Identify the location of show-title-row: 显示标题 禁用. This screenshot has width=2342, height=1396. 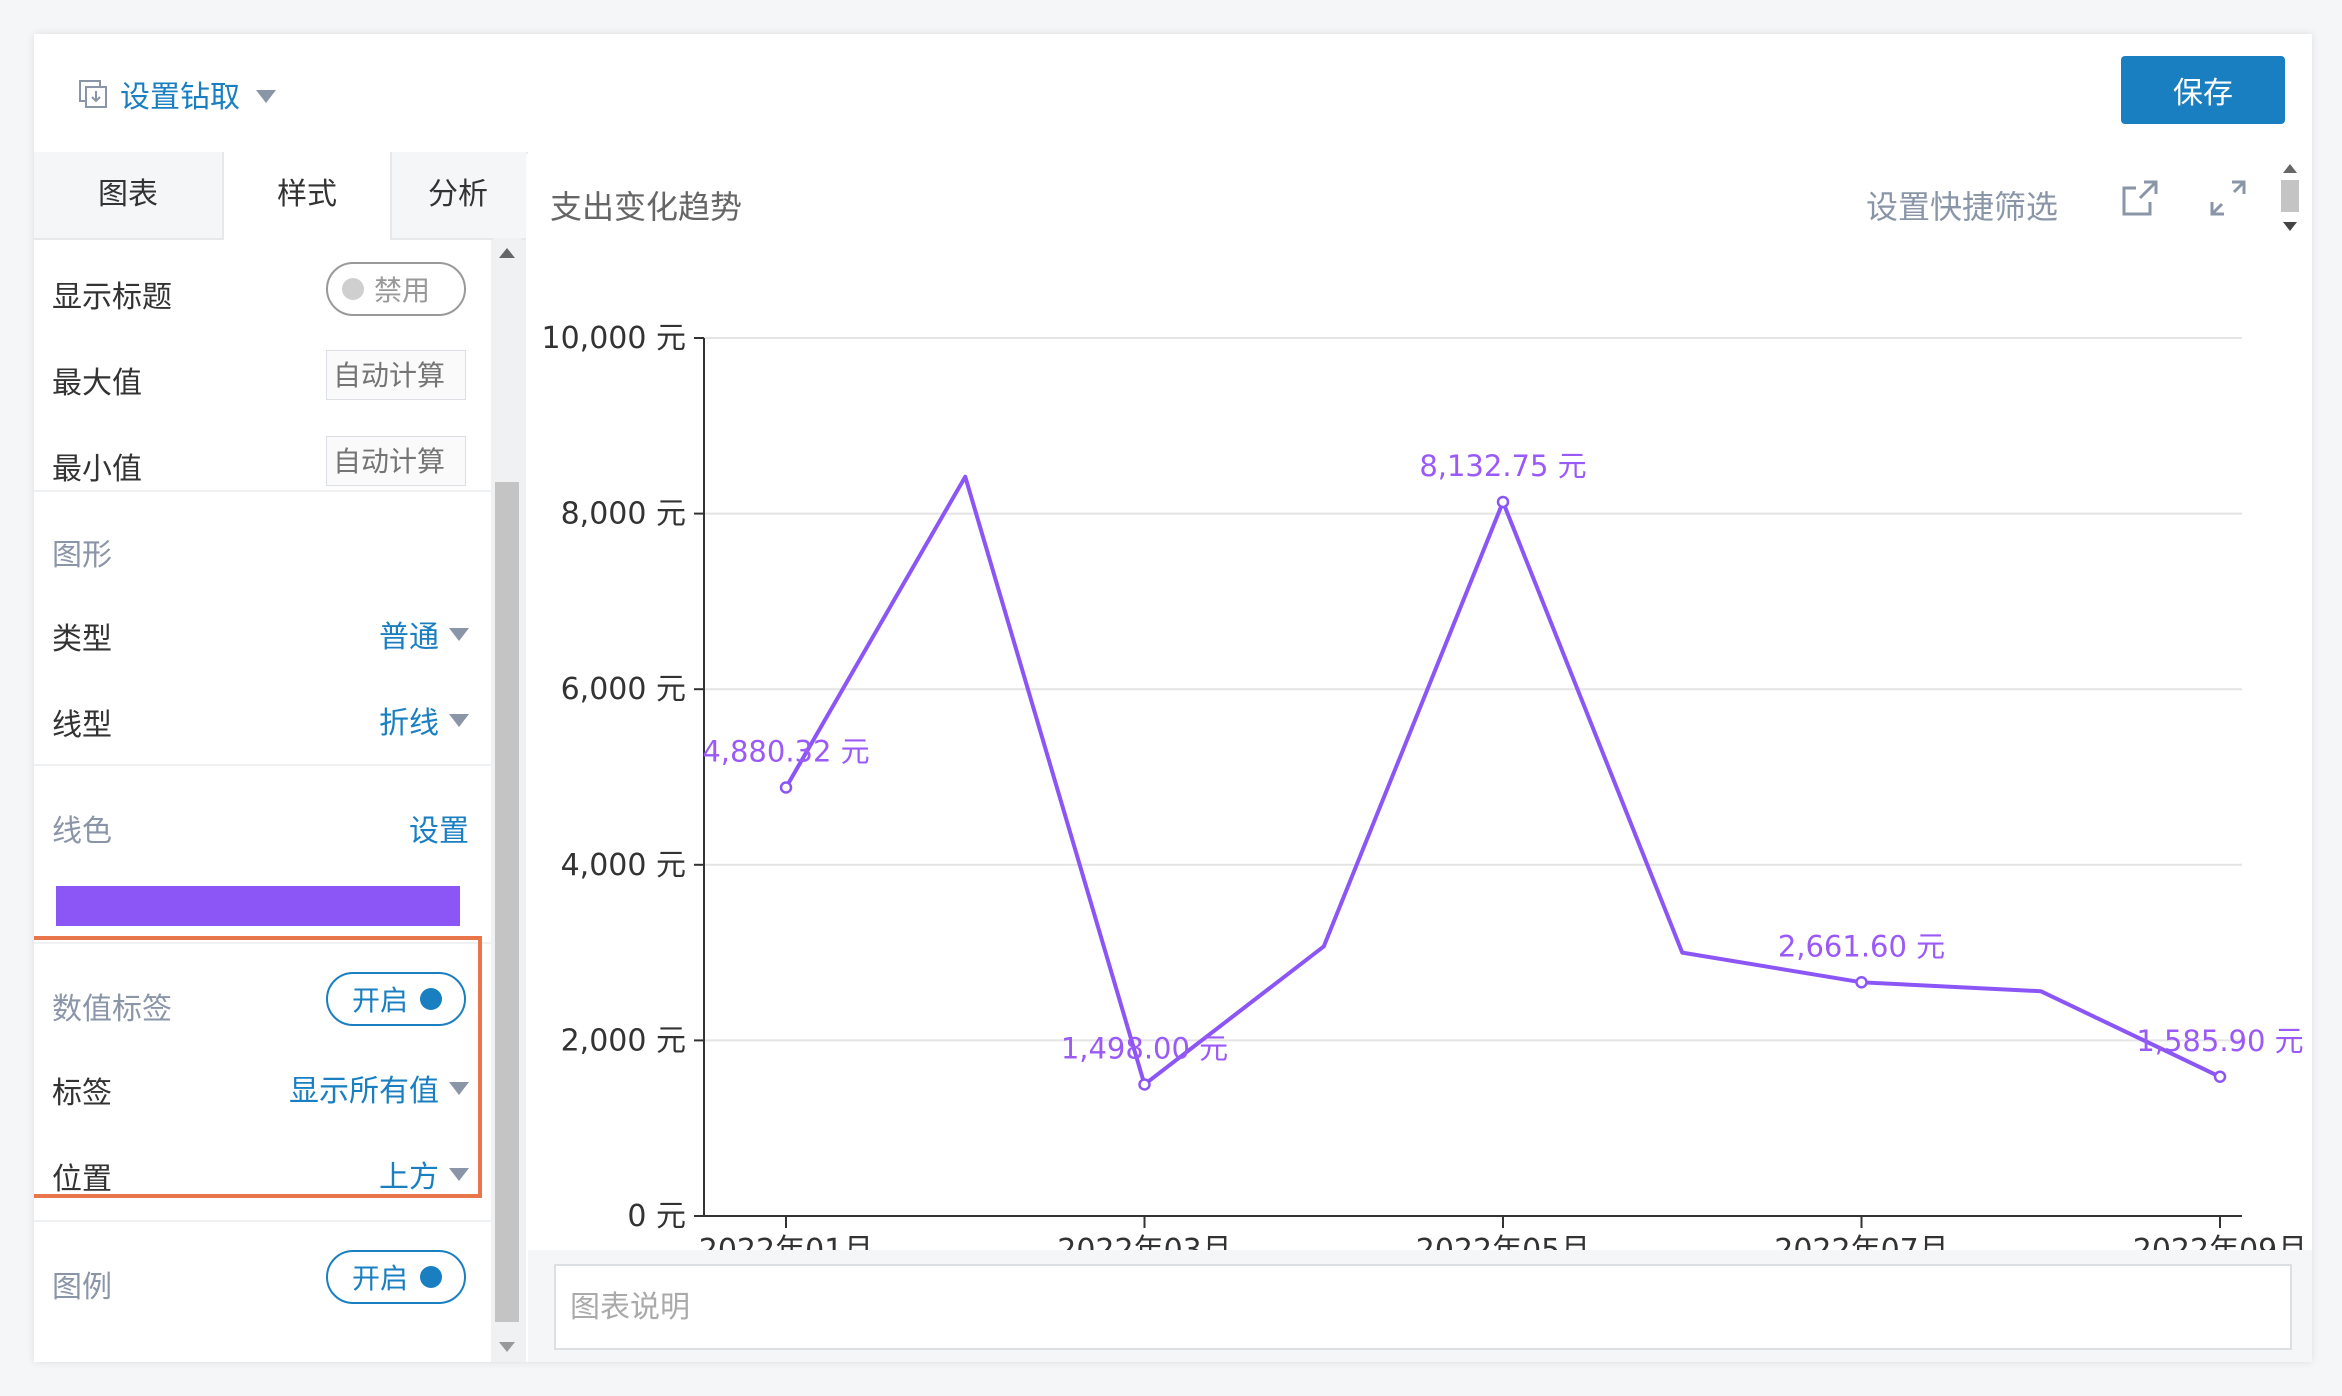
(262, 290).